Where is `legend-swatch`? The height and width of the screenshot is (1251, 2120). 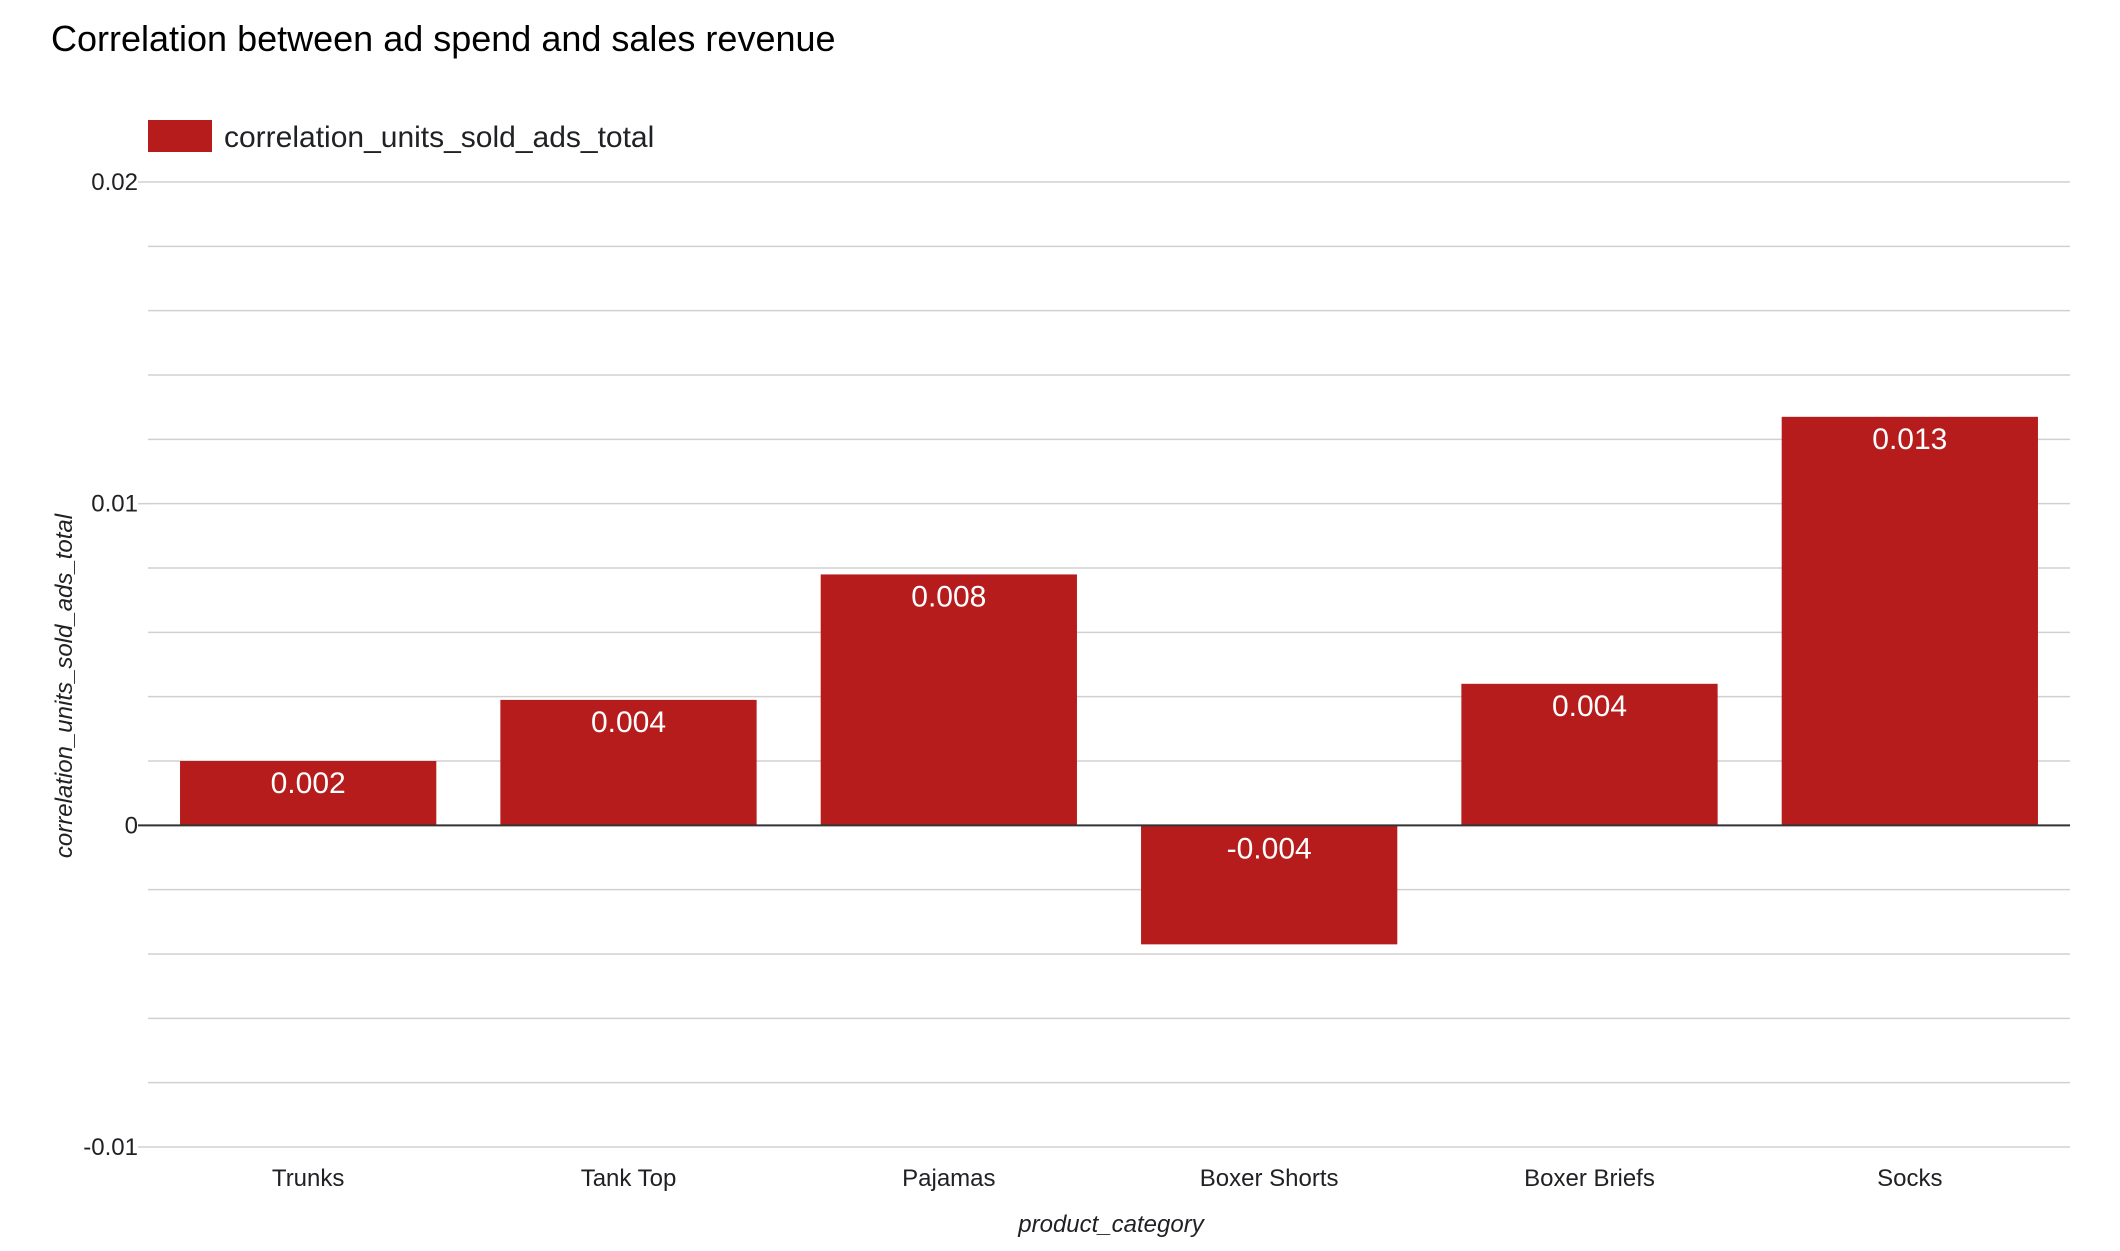
legend-swatch is located at coordinates (180, 136).